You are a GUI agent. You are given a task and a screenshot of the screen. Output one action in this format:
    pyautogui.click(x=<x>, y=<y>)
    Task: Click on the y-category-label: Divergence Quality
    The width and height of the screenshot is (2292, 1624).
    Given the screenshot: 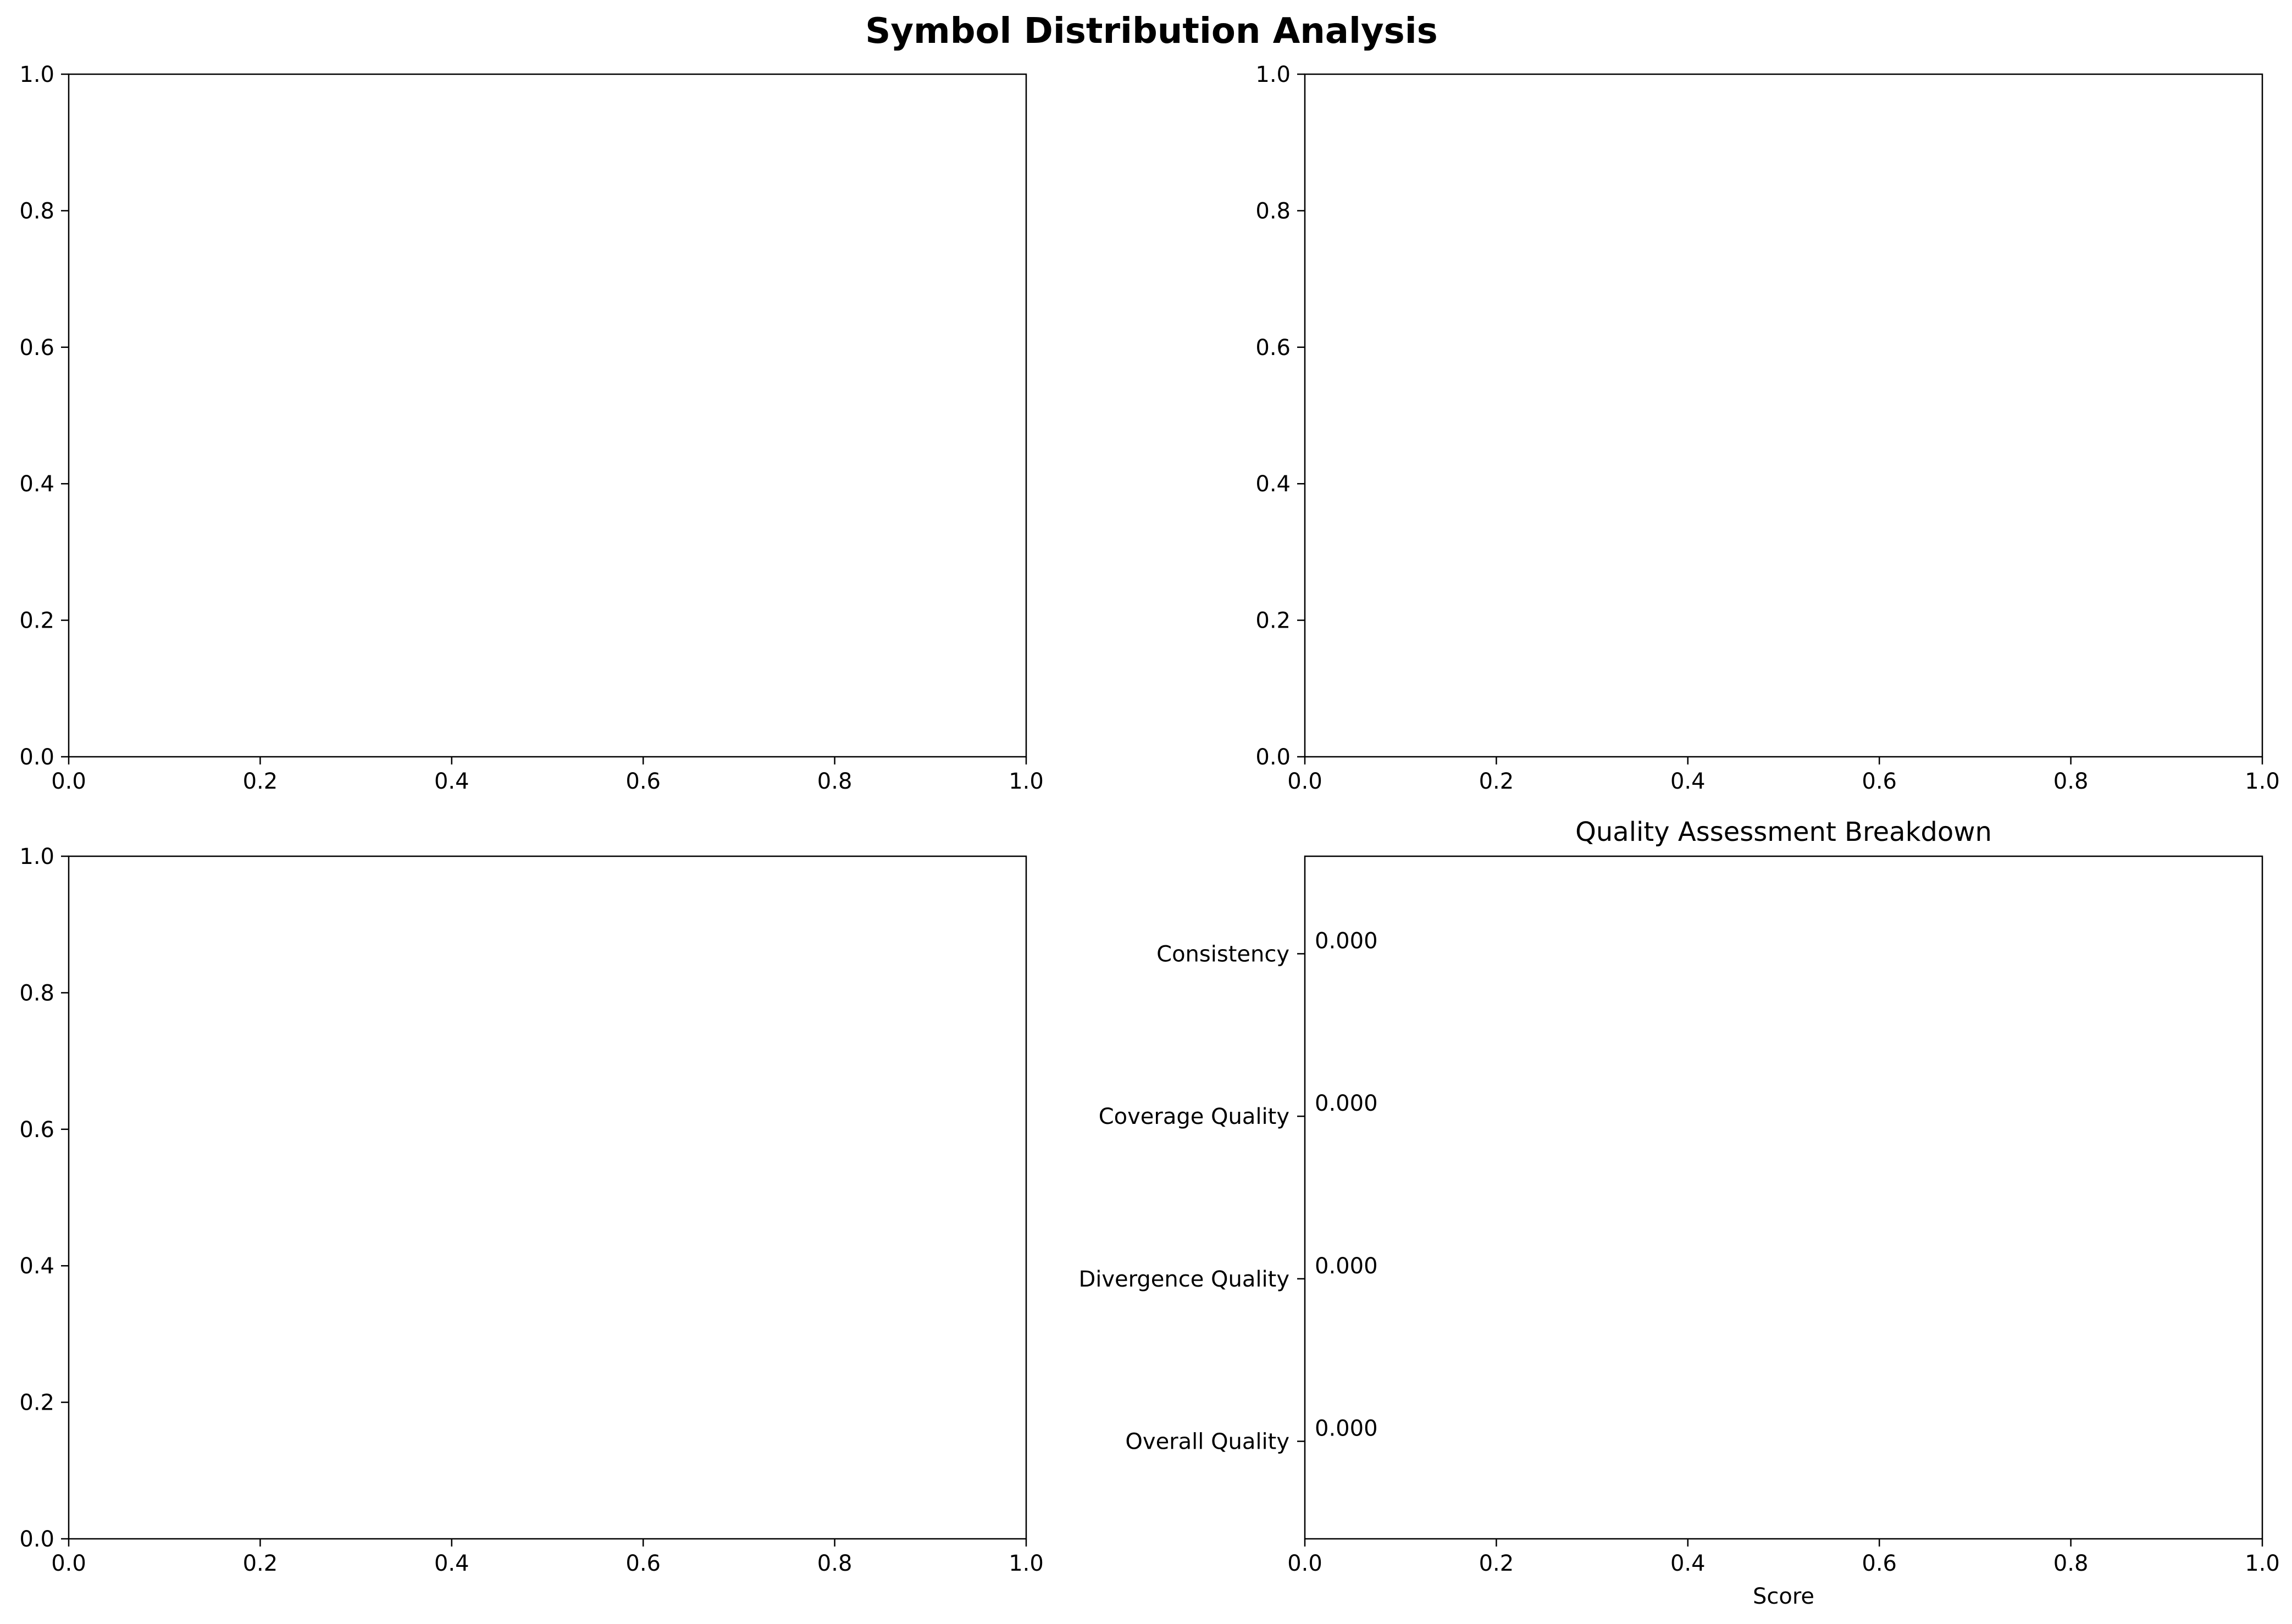 What is the action you would take?
    pyautogui.click(x=1183, y=1279)
    